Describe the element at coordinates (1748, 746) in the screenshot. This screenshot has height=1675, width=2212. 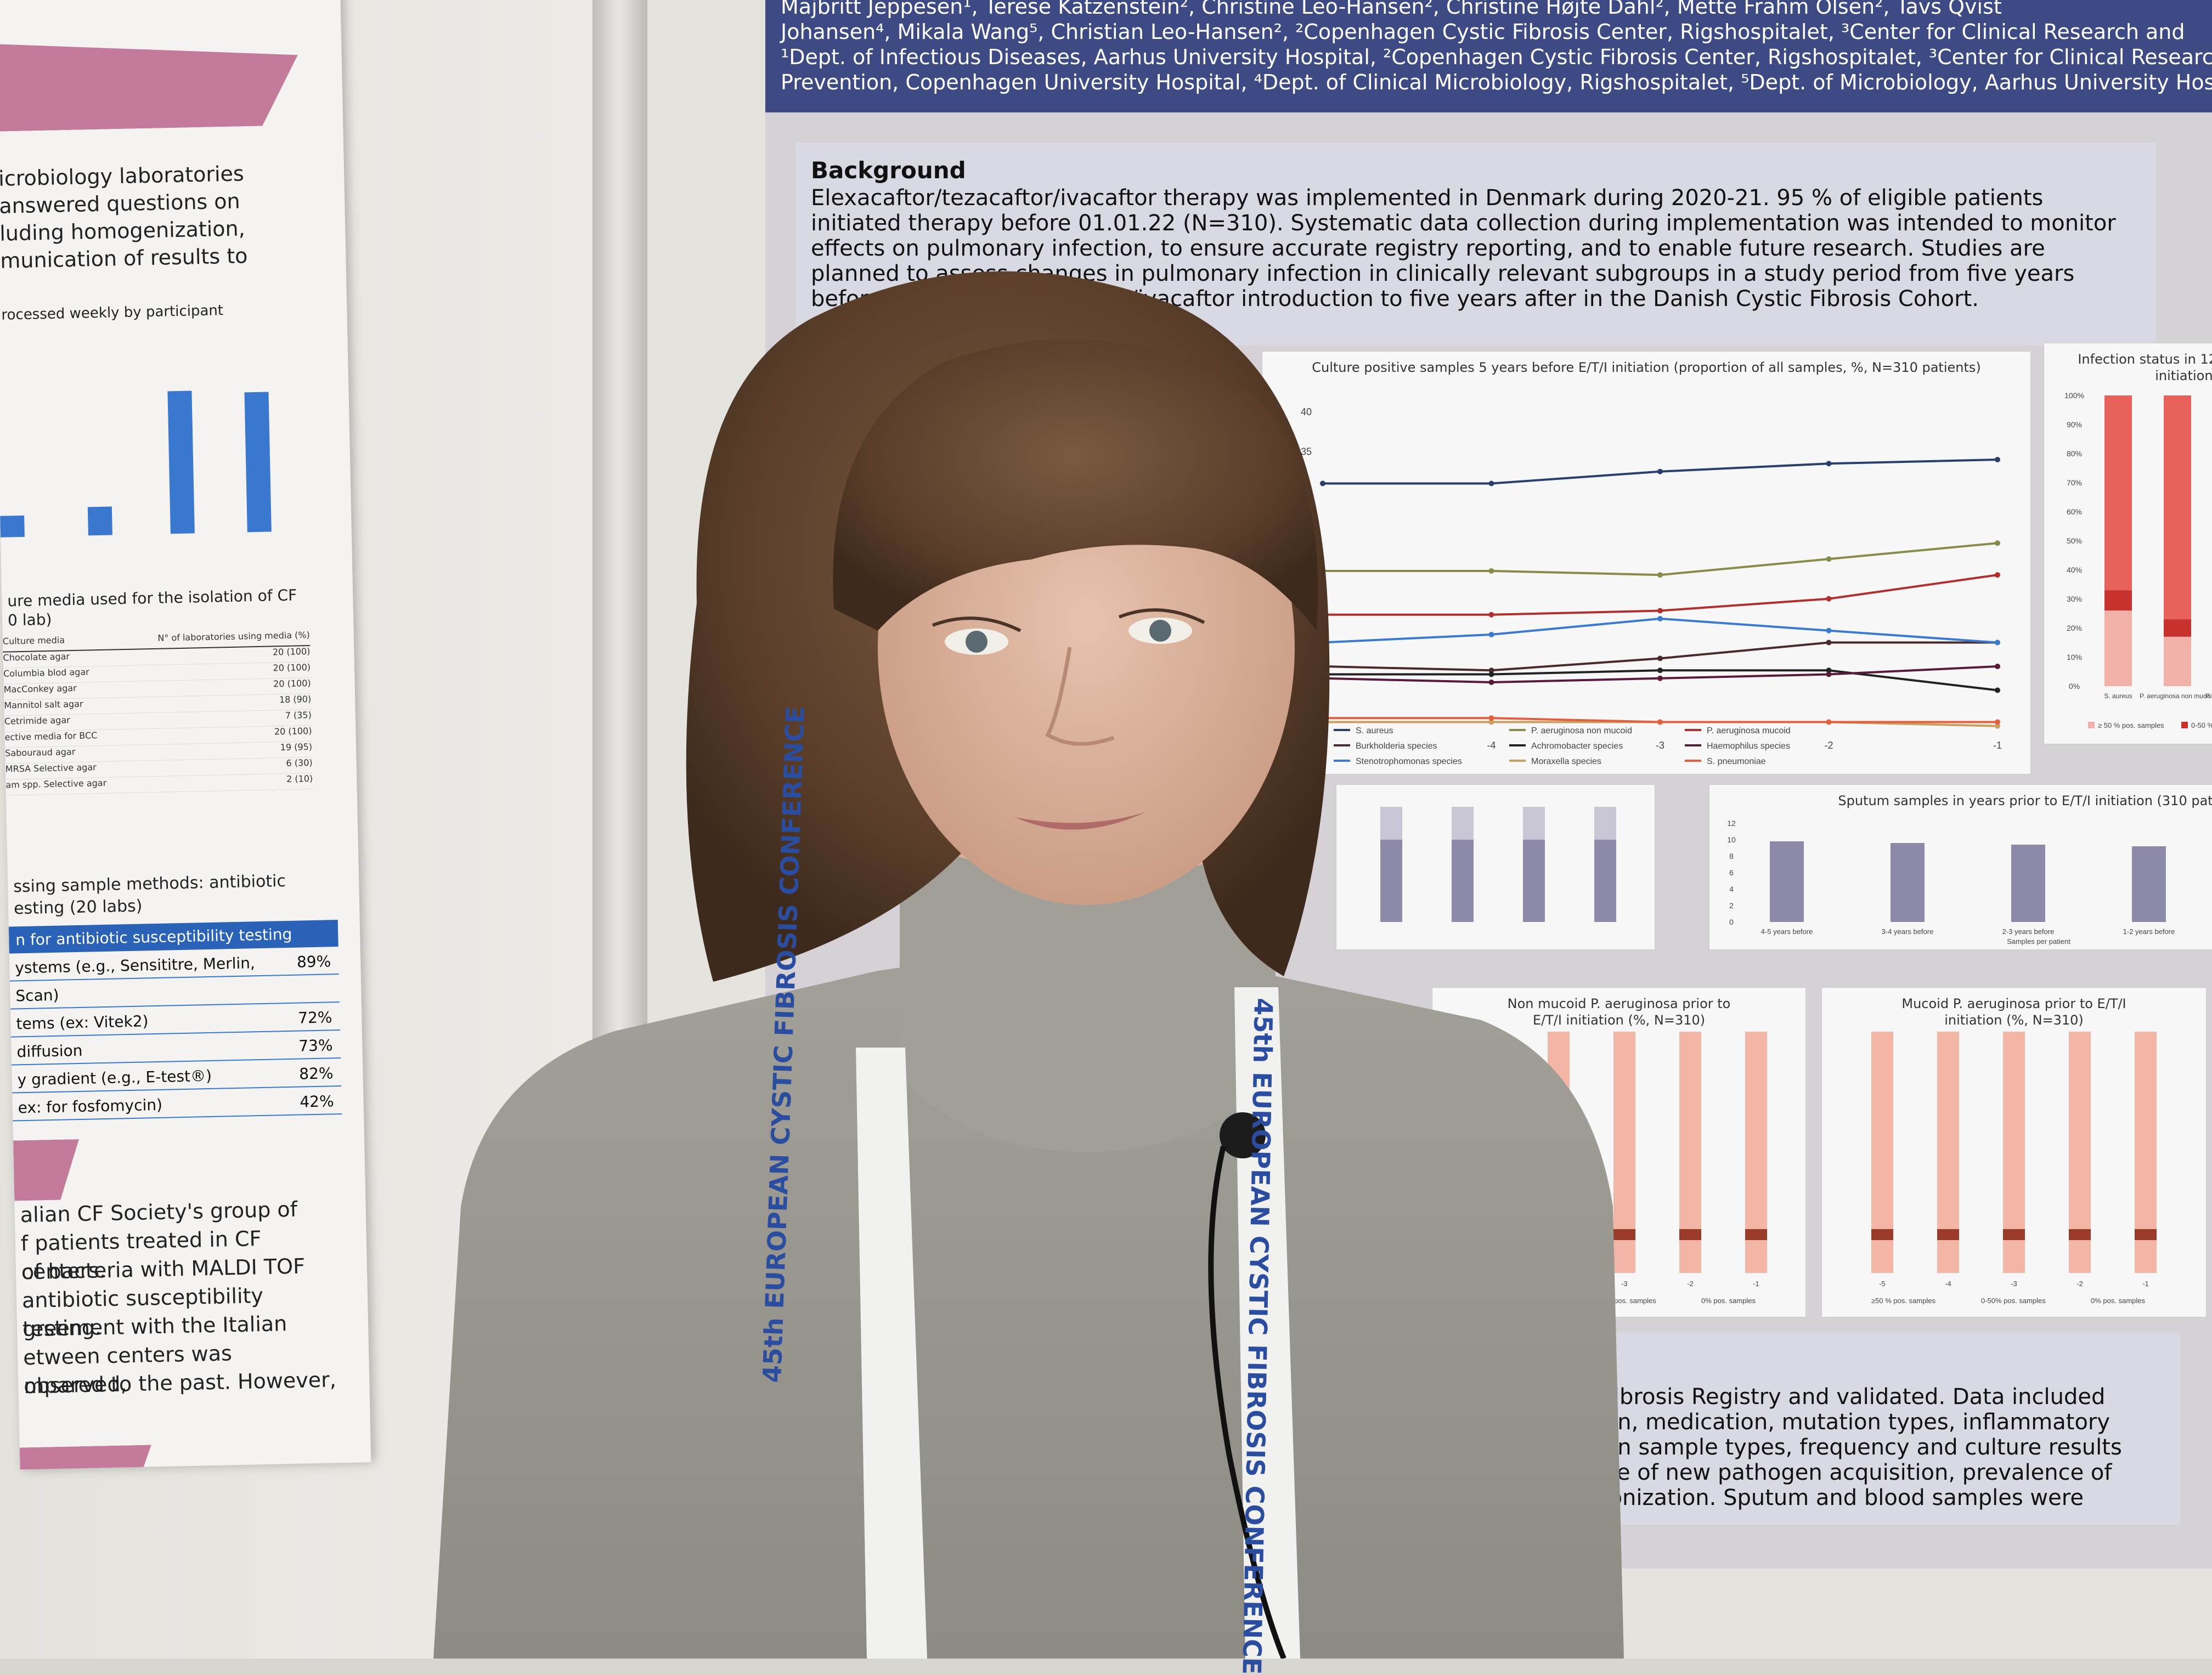
I see `legend-label: Haemophilus species` at that location.